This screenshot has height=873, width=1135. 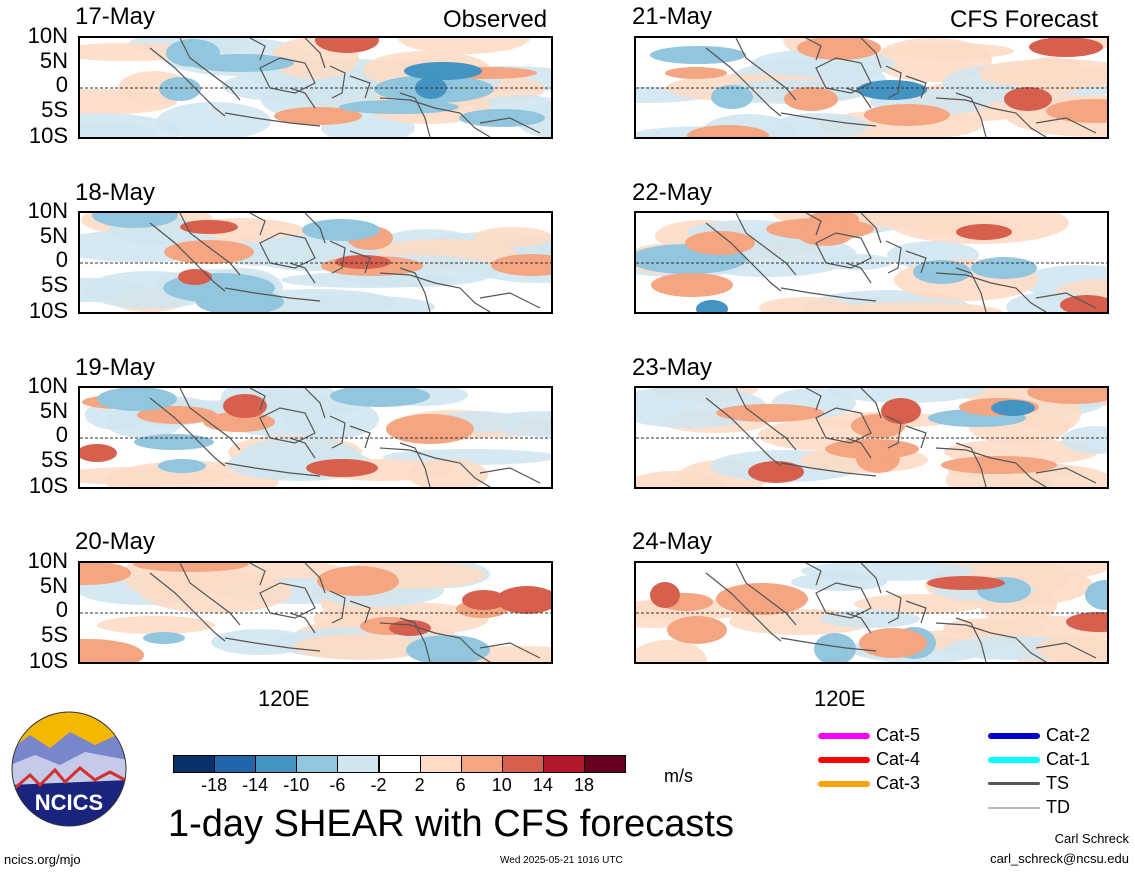 I want to click on date-label: 22-May, so click(x=672, y=192).